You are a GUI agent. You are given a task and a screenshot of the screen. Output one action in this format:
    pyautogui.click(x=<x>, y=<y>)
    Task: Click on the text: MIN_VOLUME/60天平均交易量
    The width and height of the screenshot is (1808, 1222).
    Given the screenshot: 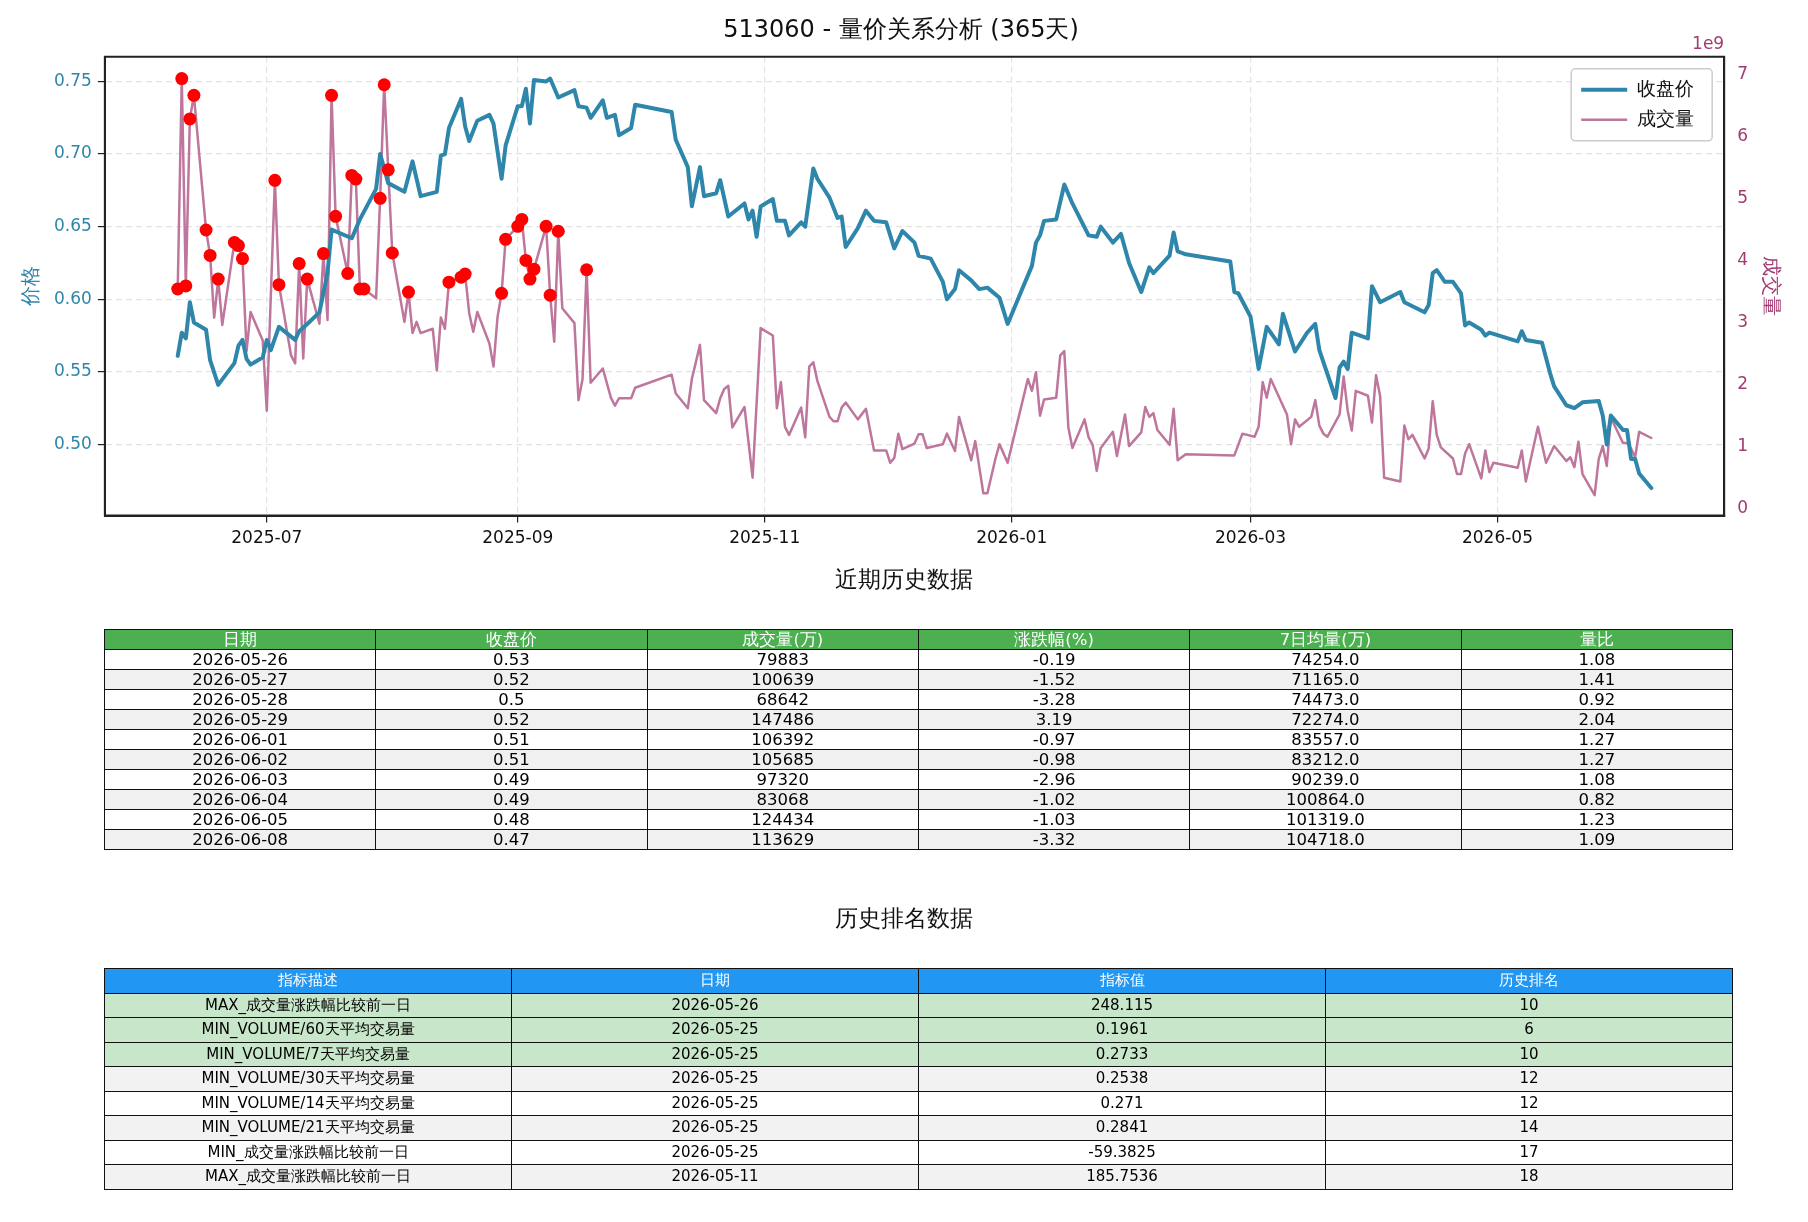 What is the action you would take?
    pyautogui.click(x=308, y=1029)
    